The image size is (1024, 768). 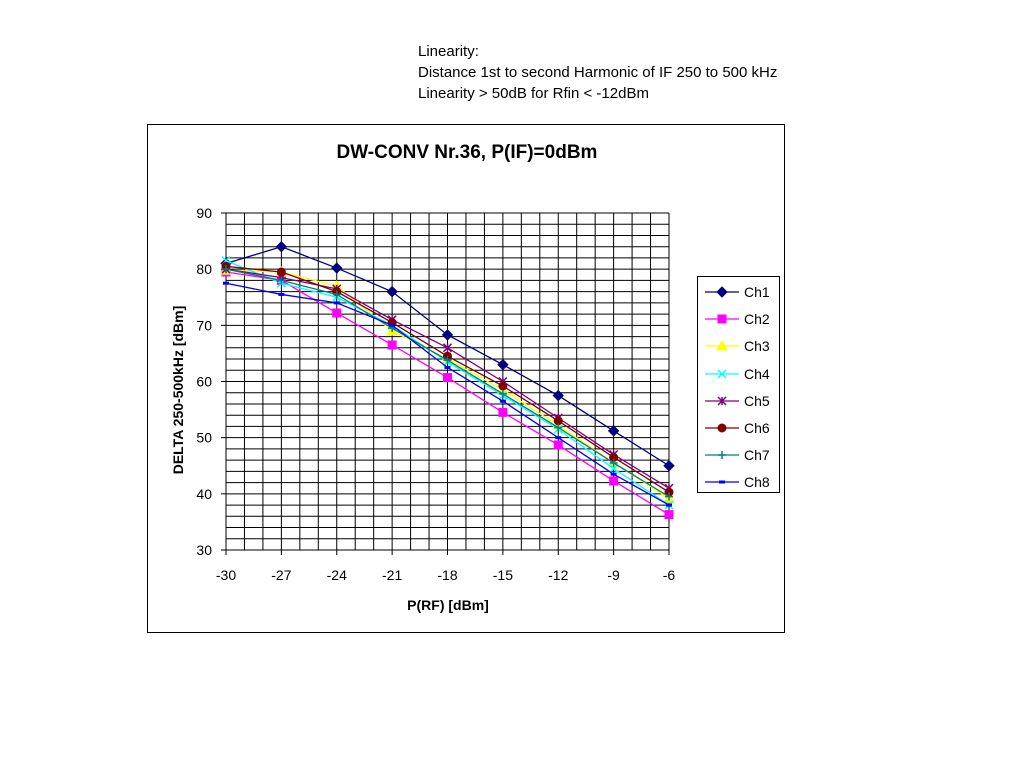 What do you see at coordinates (447, 394) in the screenshot?
I see `series-ch8` at bounding box center [447, 394].